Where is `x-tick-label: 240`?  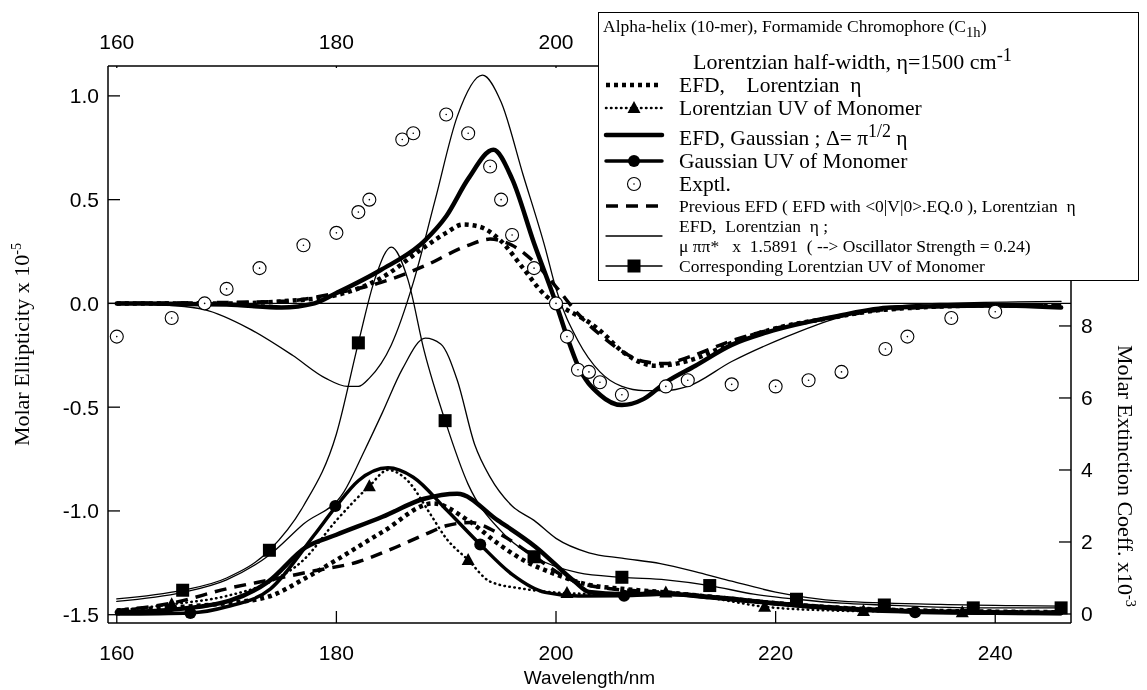 x-tick-label: 240 is located at coordinates (995, 652).